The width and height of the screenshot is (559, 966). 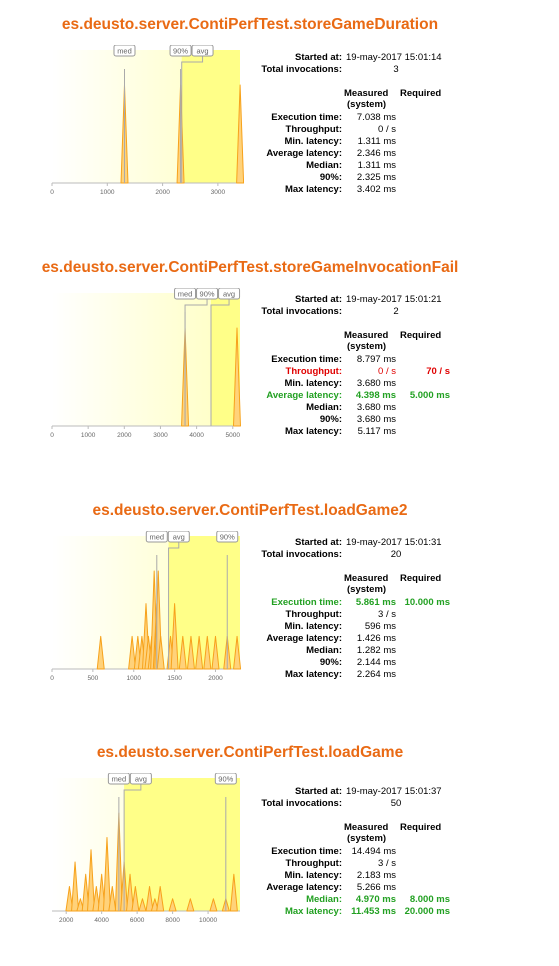 What do you see at coordinates (394, 57) in the screenshot?
I see `started-at-value: 19-may-2017 15:01:14` at bounding box center [394, 57].